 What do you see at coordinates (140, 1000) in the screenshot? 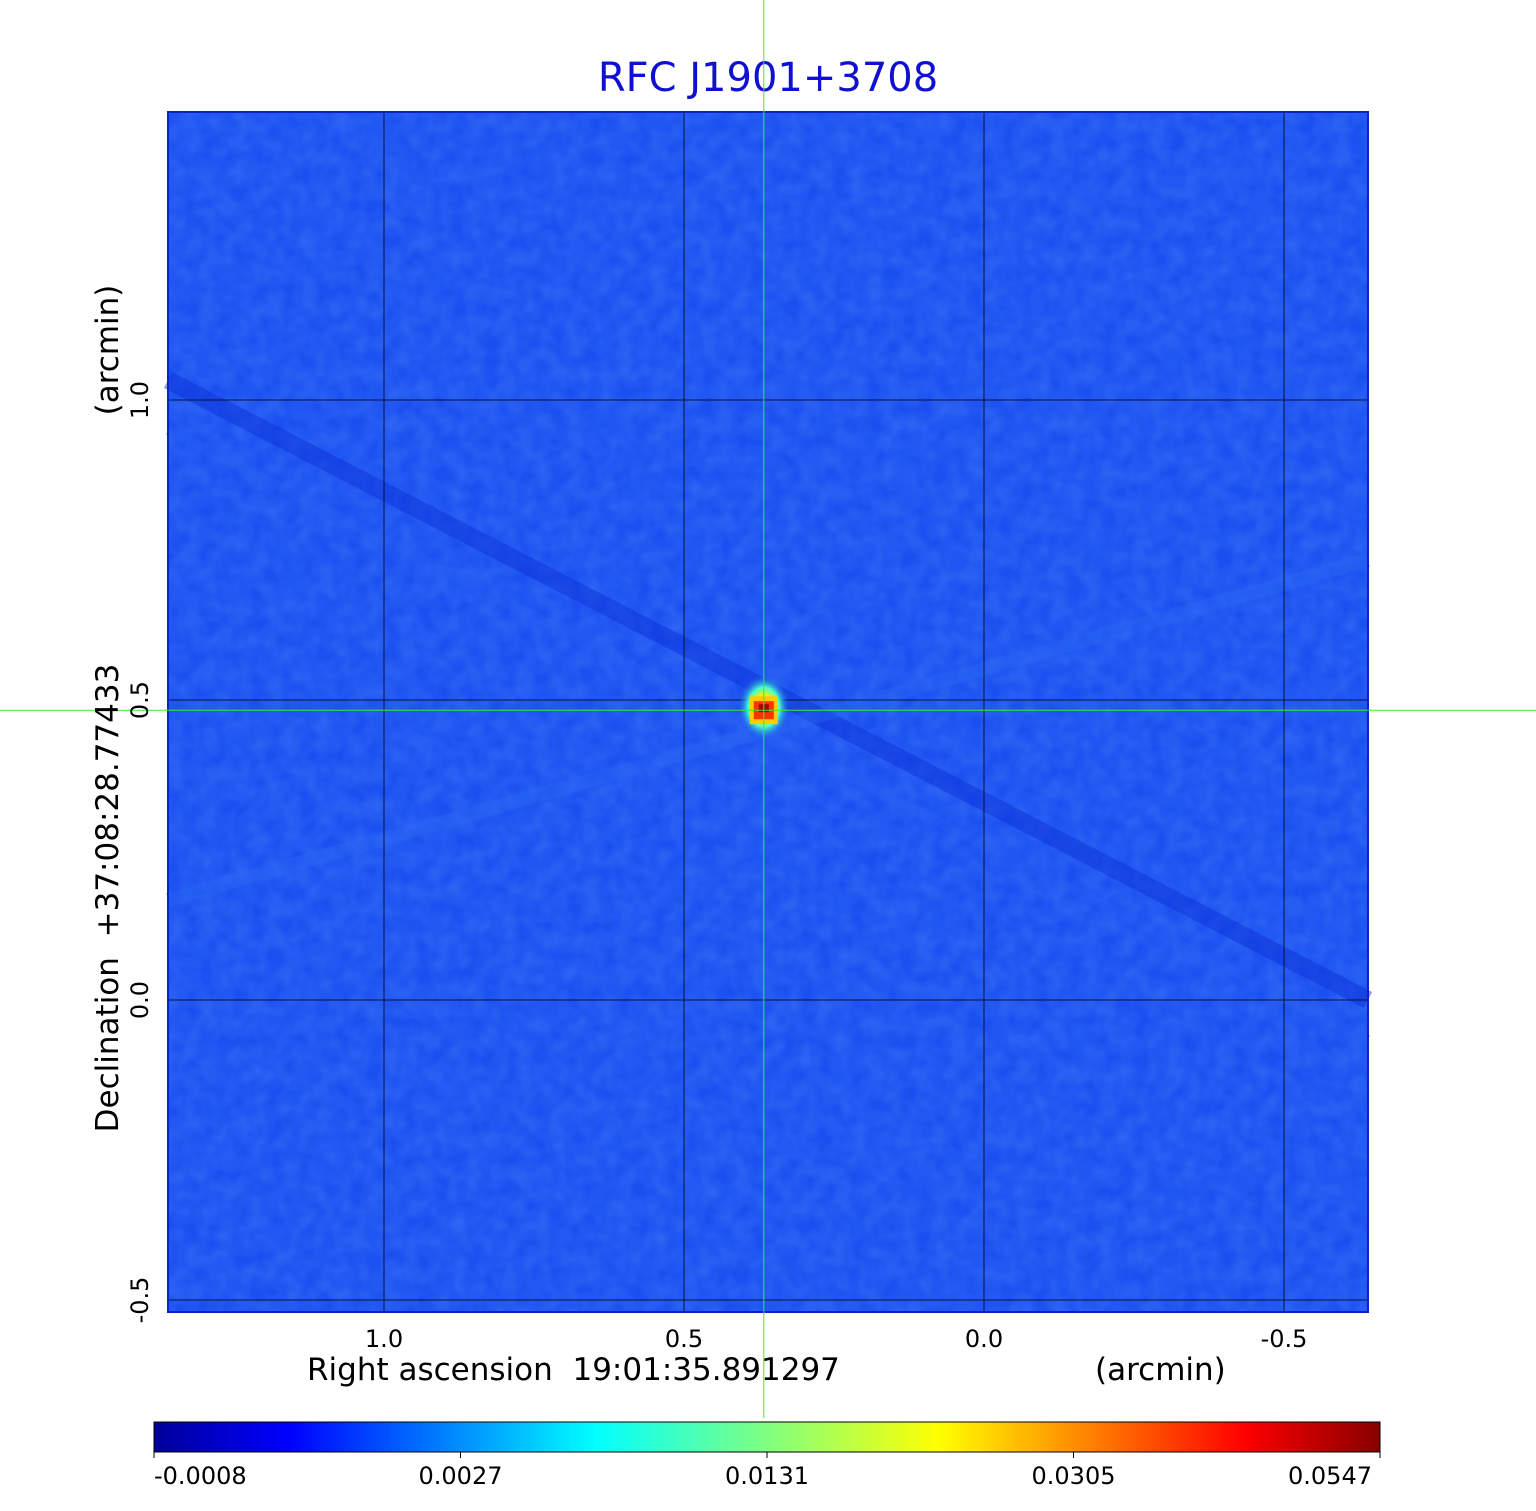
I see `y-tick-label: 0.0` at bounding box center [140, 1000].